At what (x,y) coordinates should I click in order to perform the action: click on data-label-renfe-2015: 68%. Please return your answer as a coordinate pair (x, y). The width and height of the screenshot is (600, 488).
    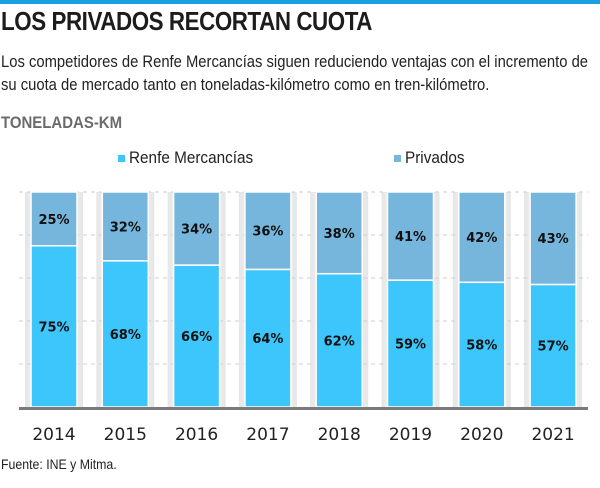
    Looking at the image, I should click on (125, 335).